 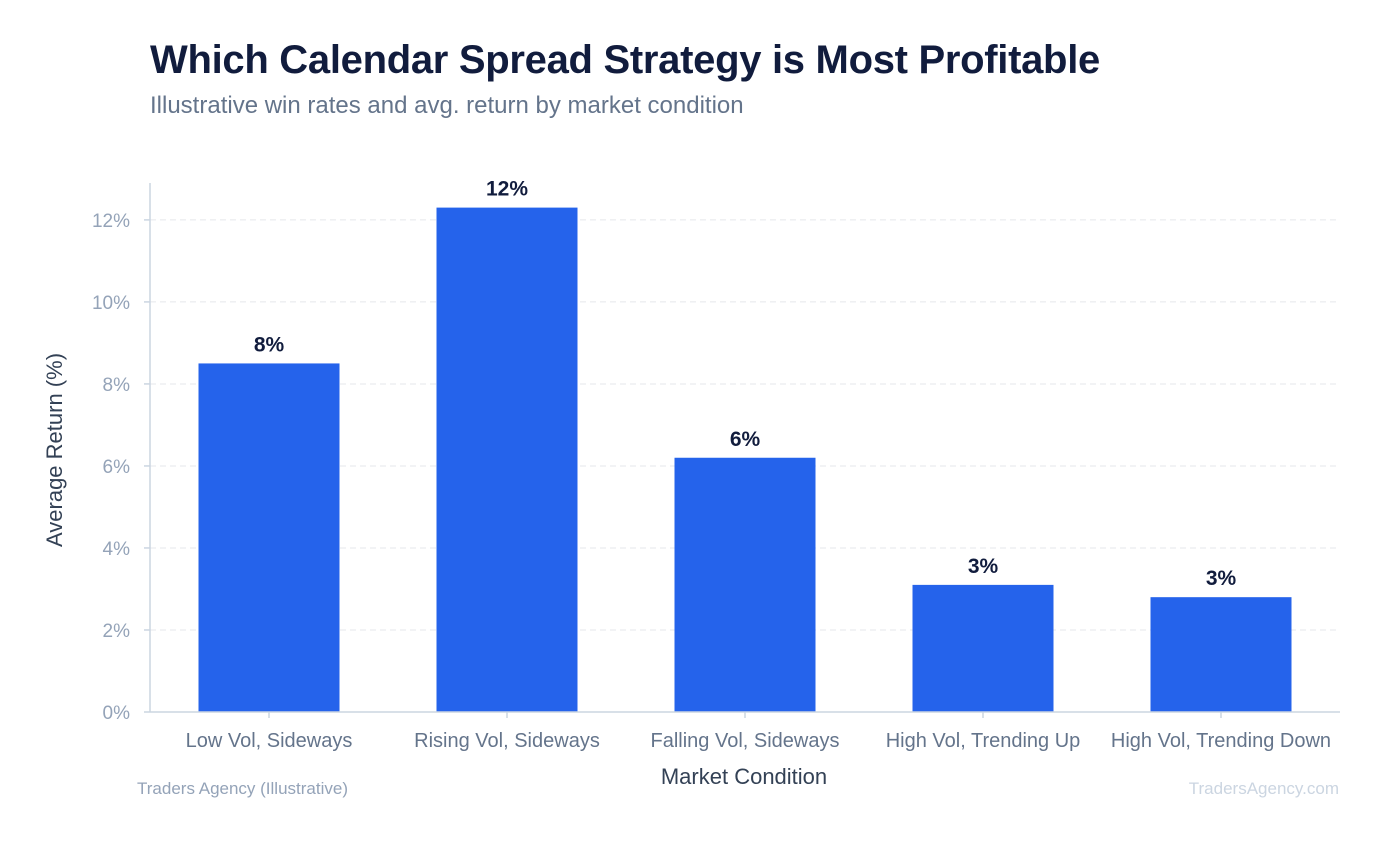 I want to click on x-tick-label: Low Vol, Sideways, so click(x=269, y=741).